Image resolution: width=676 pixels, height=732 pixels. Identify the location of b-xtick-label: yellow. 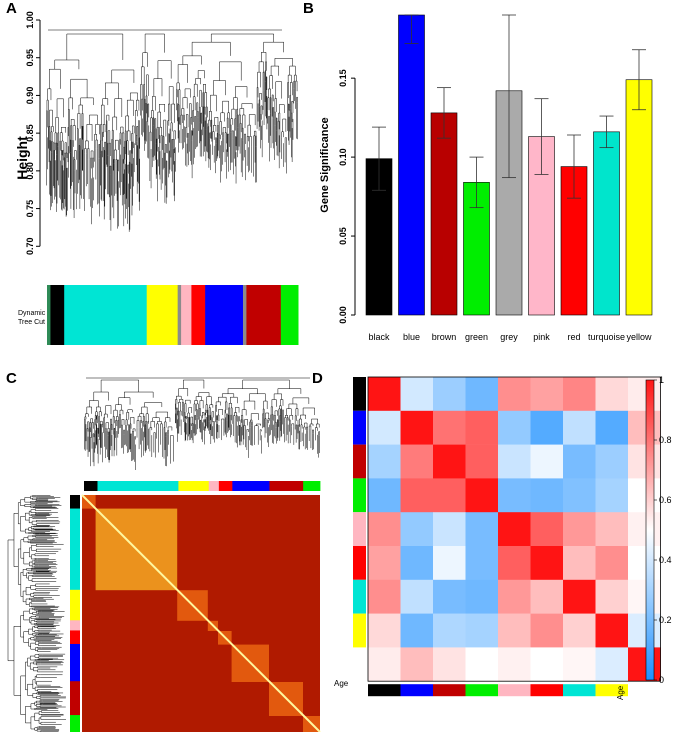
(639, 337).